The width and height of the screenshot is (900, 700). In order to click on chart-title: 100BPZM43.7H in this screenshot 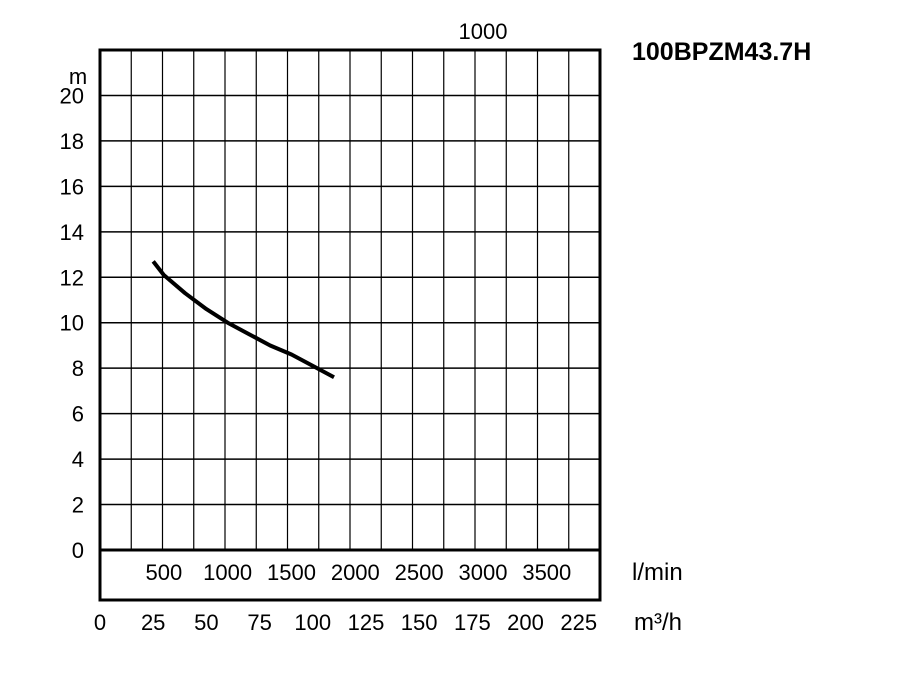, I will do `click(721, 52)`.